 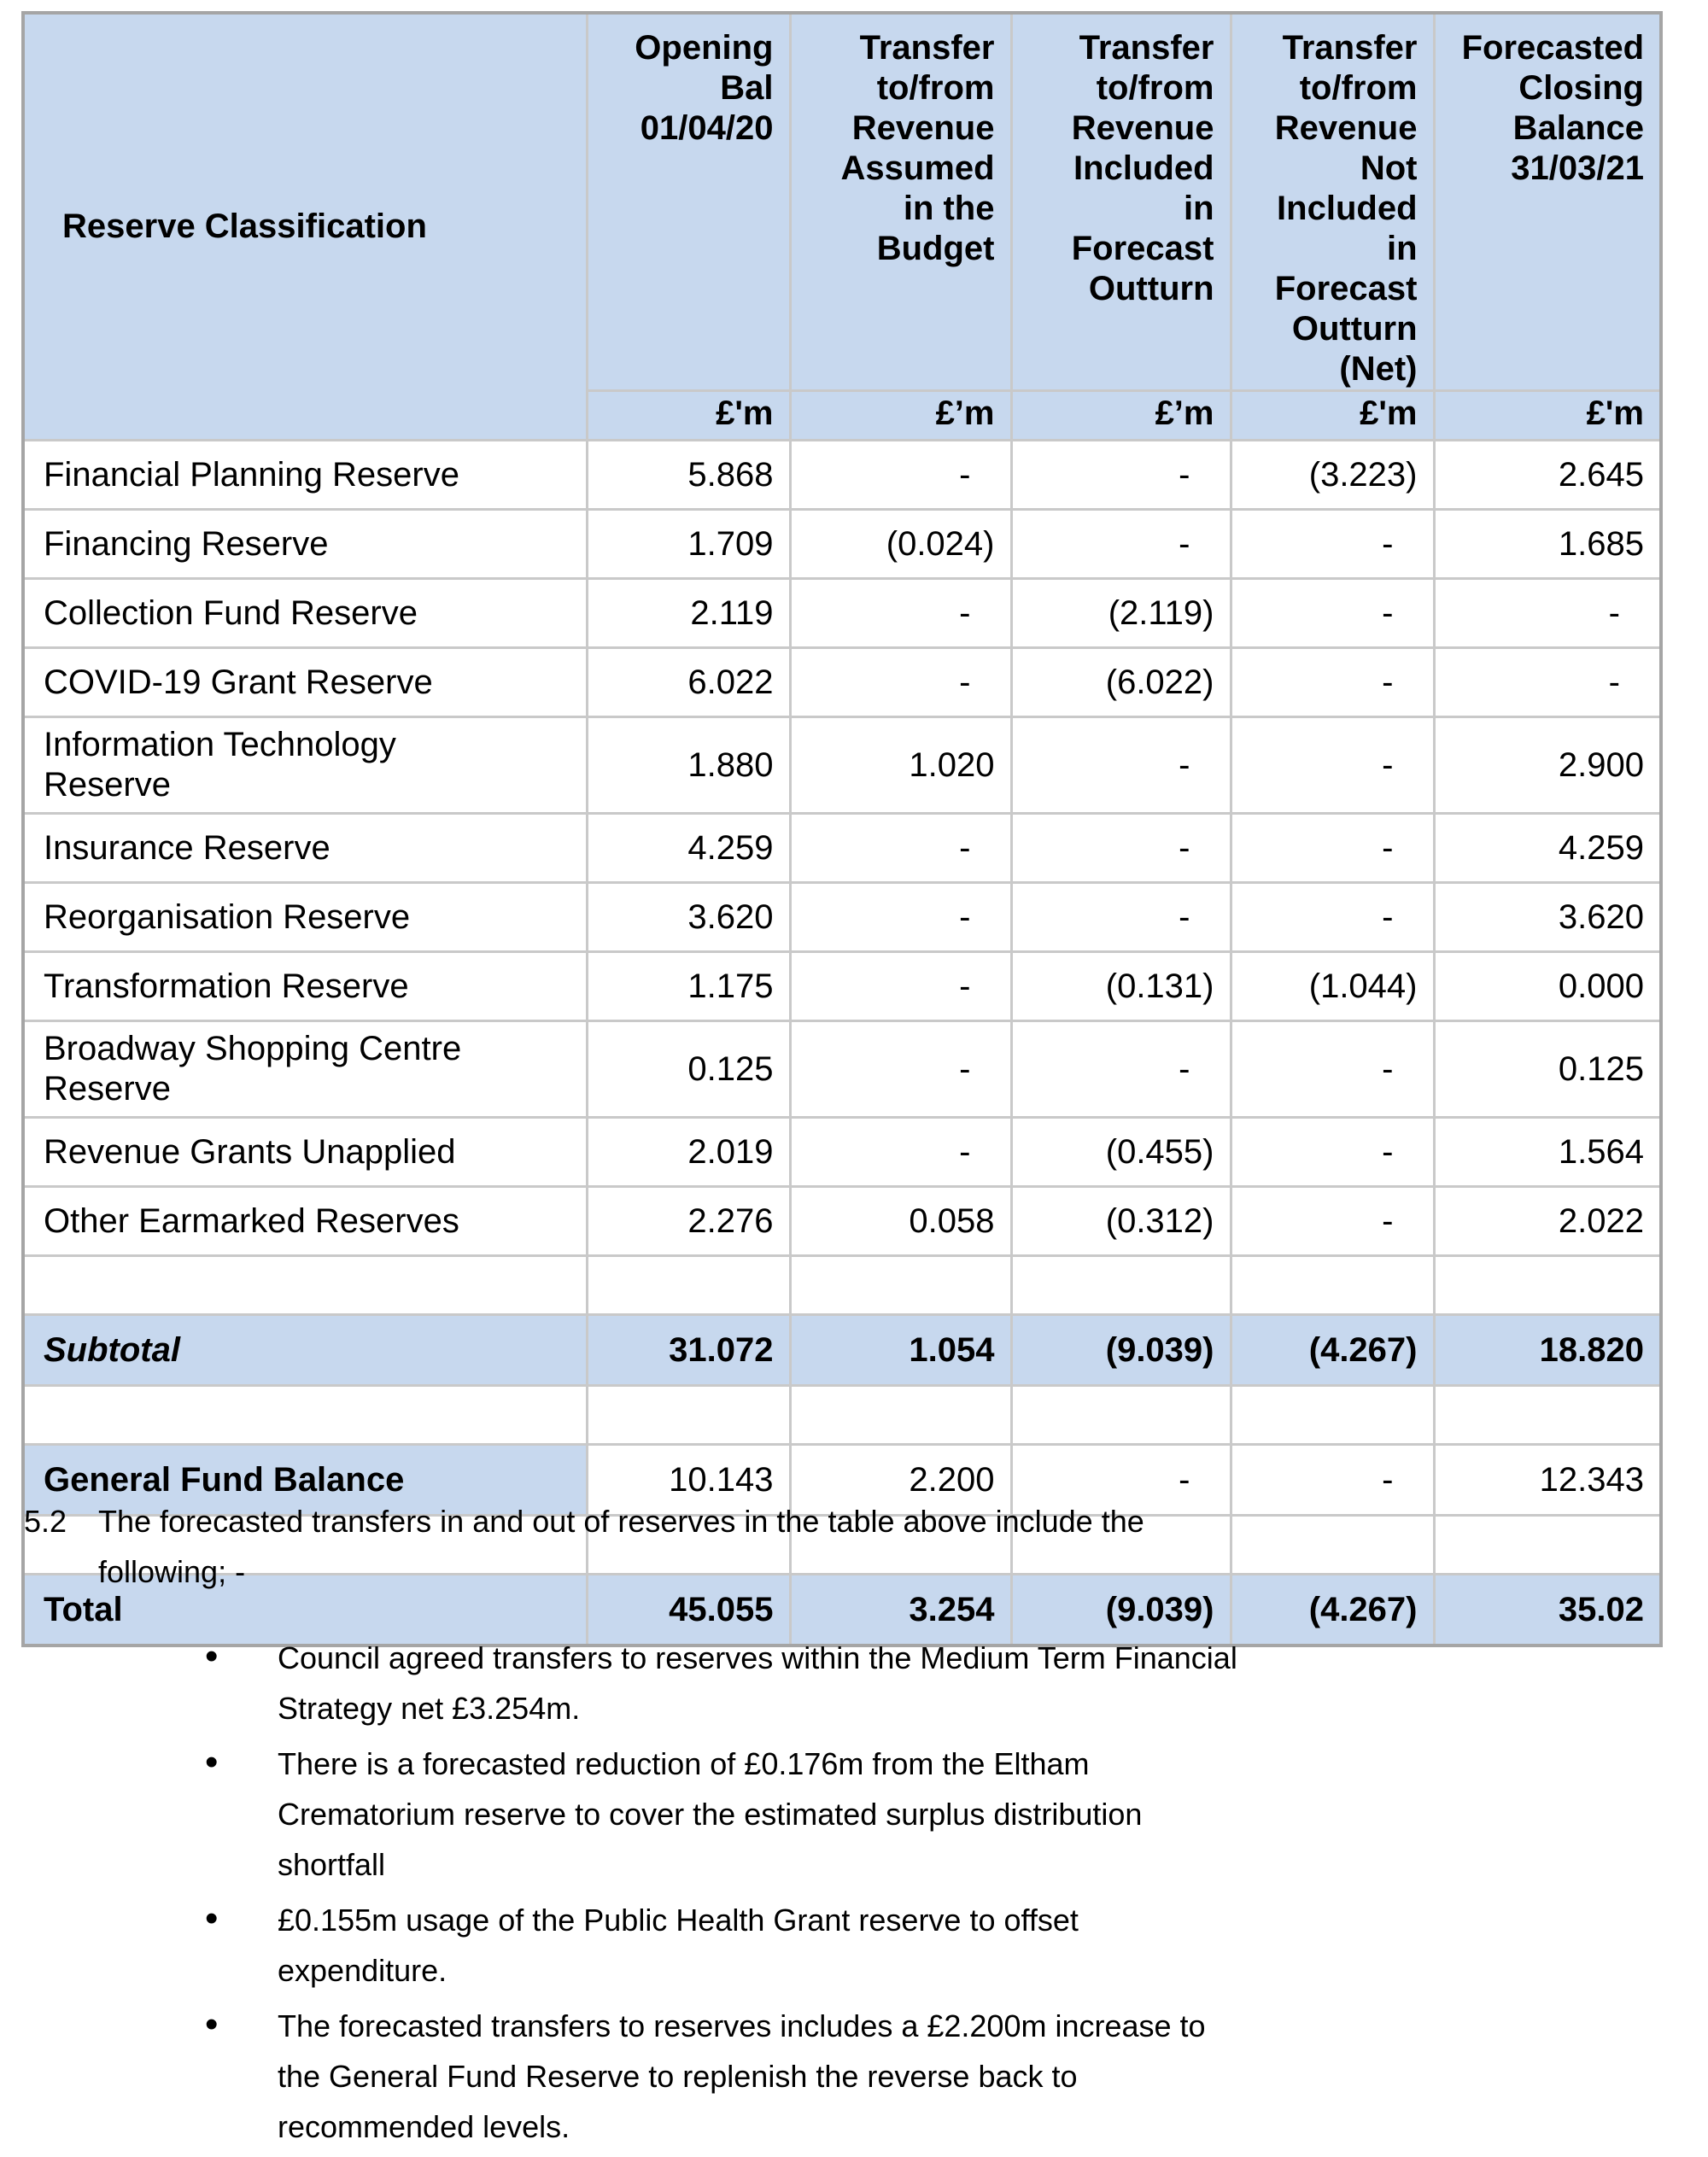 I want to click on row-label-cell: Transformation Reserve, so click(x=304, y=986).